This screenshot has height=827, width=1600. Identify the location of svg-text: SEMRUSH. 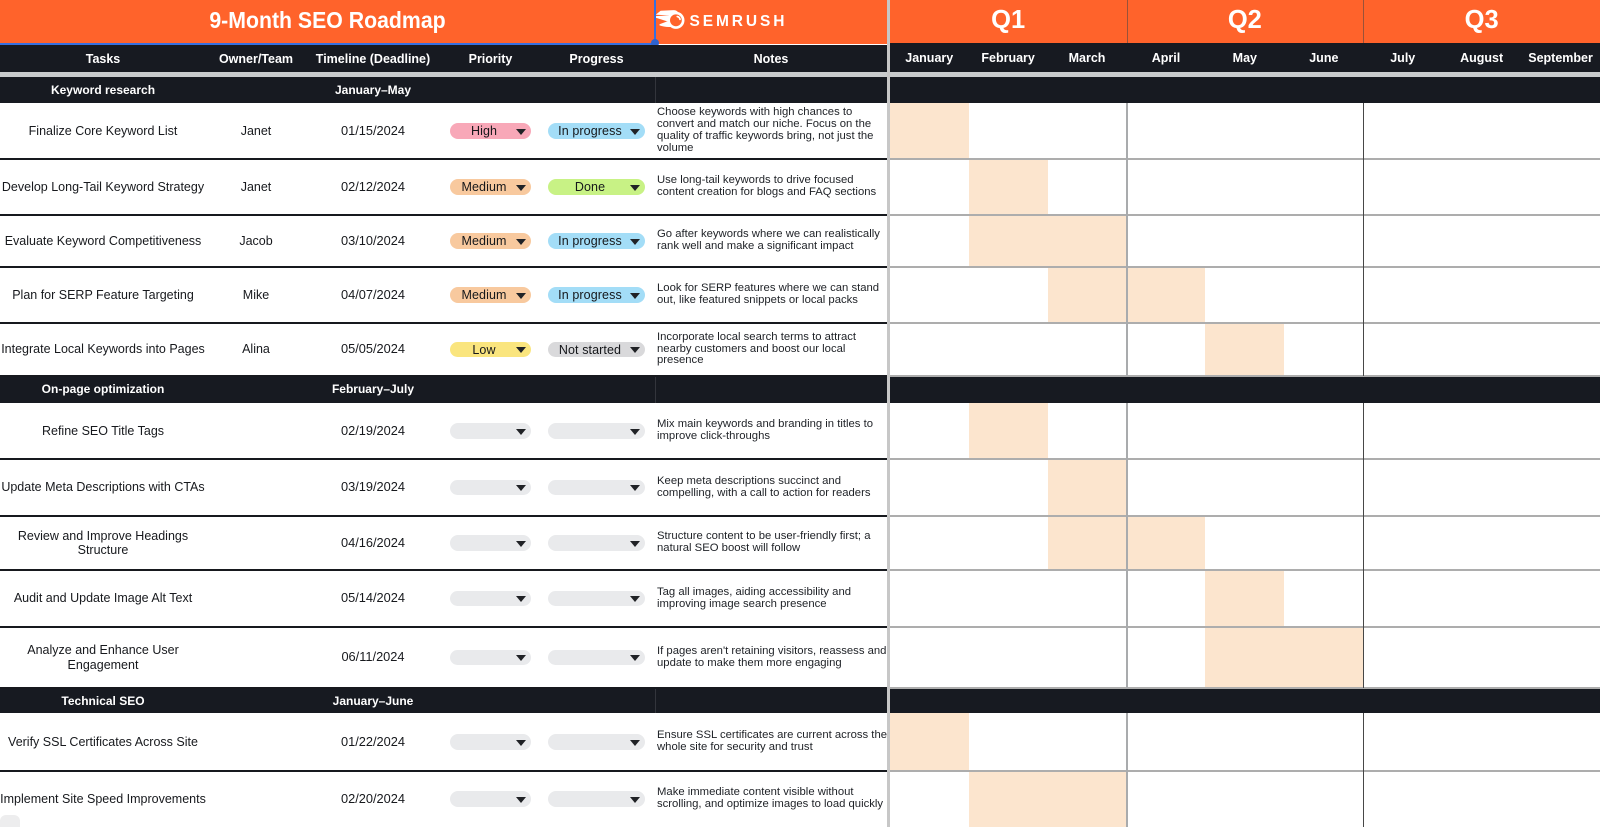
(738, 21).